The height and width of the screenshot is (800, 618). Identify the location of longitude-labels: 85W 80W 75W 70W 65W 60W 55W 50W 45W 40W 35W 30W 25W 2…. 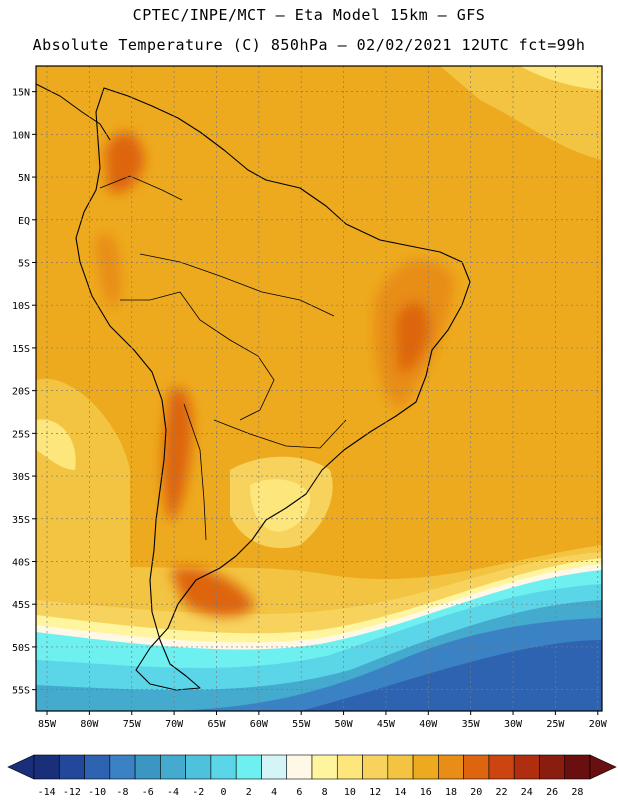
(323, 720).